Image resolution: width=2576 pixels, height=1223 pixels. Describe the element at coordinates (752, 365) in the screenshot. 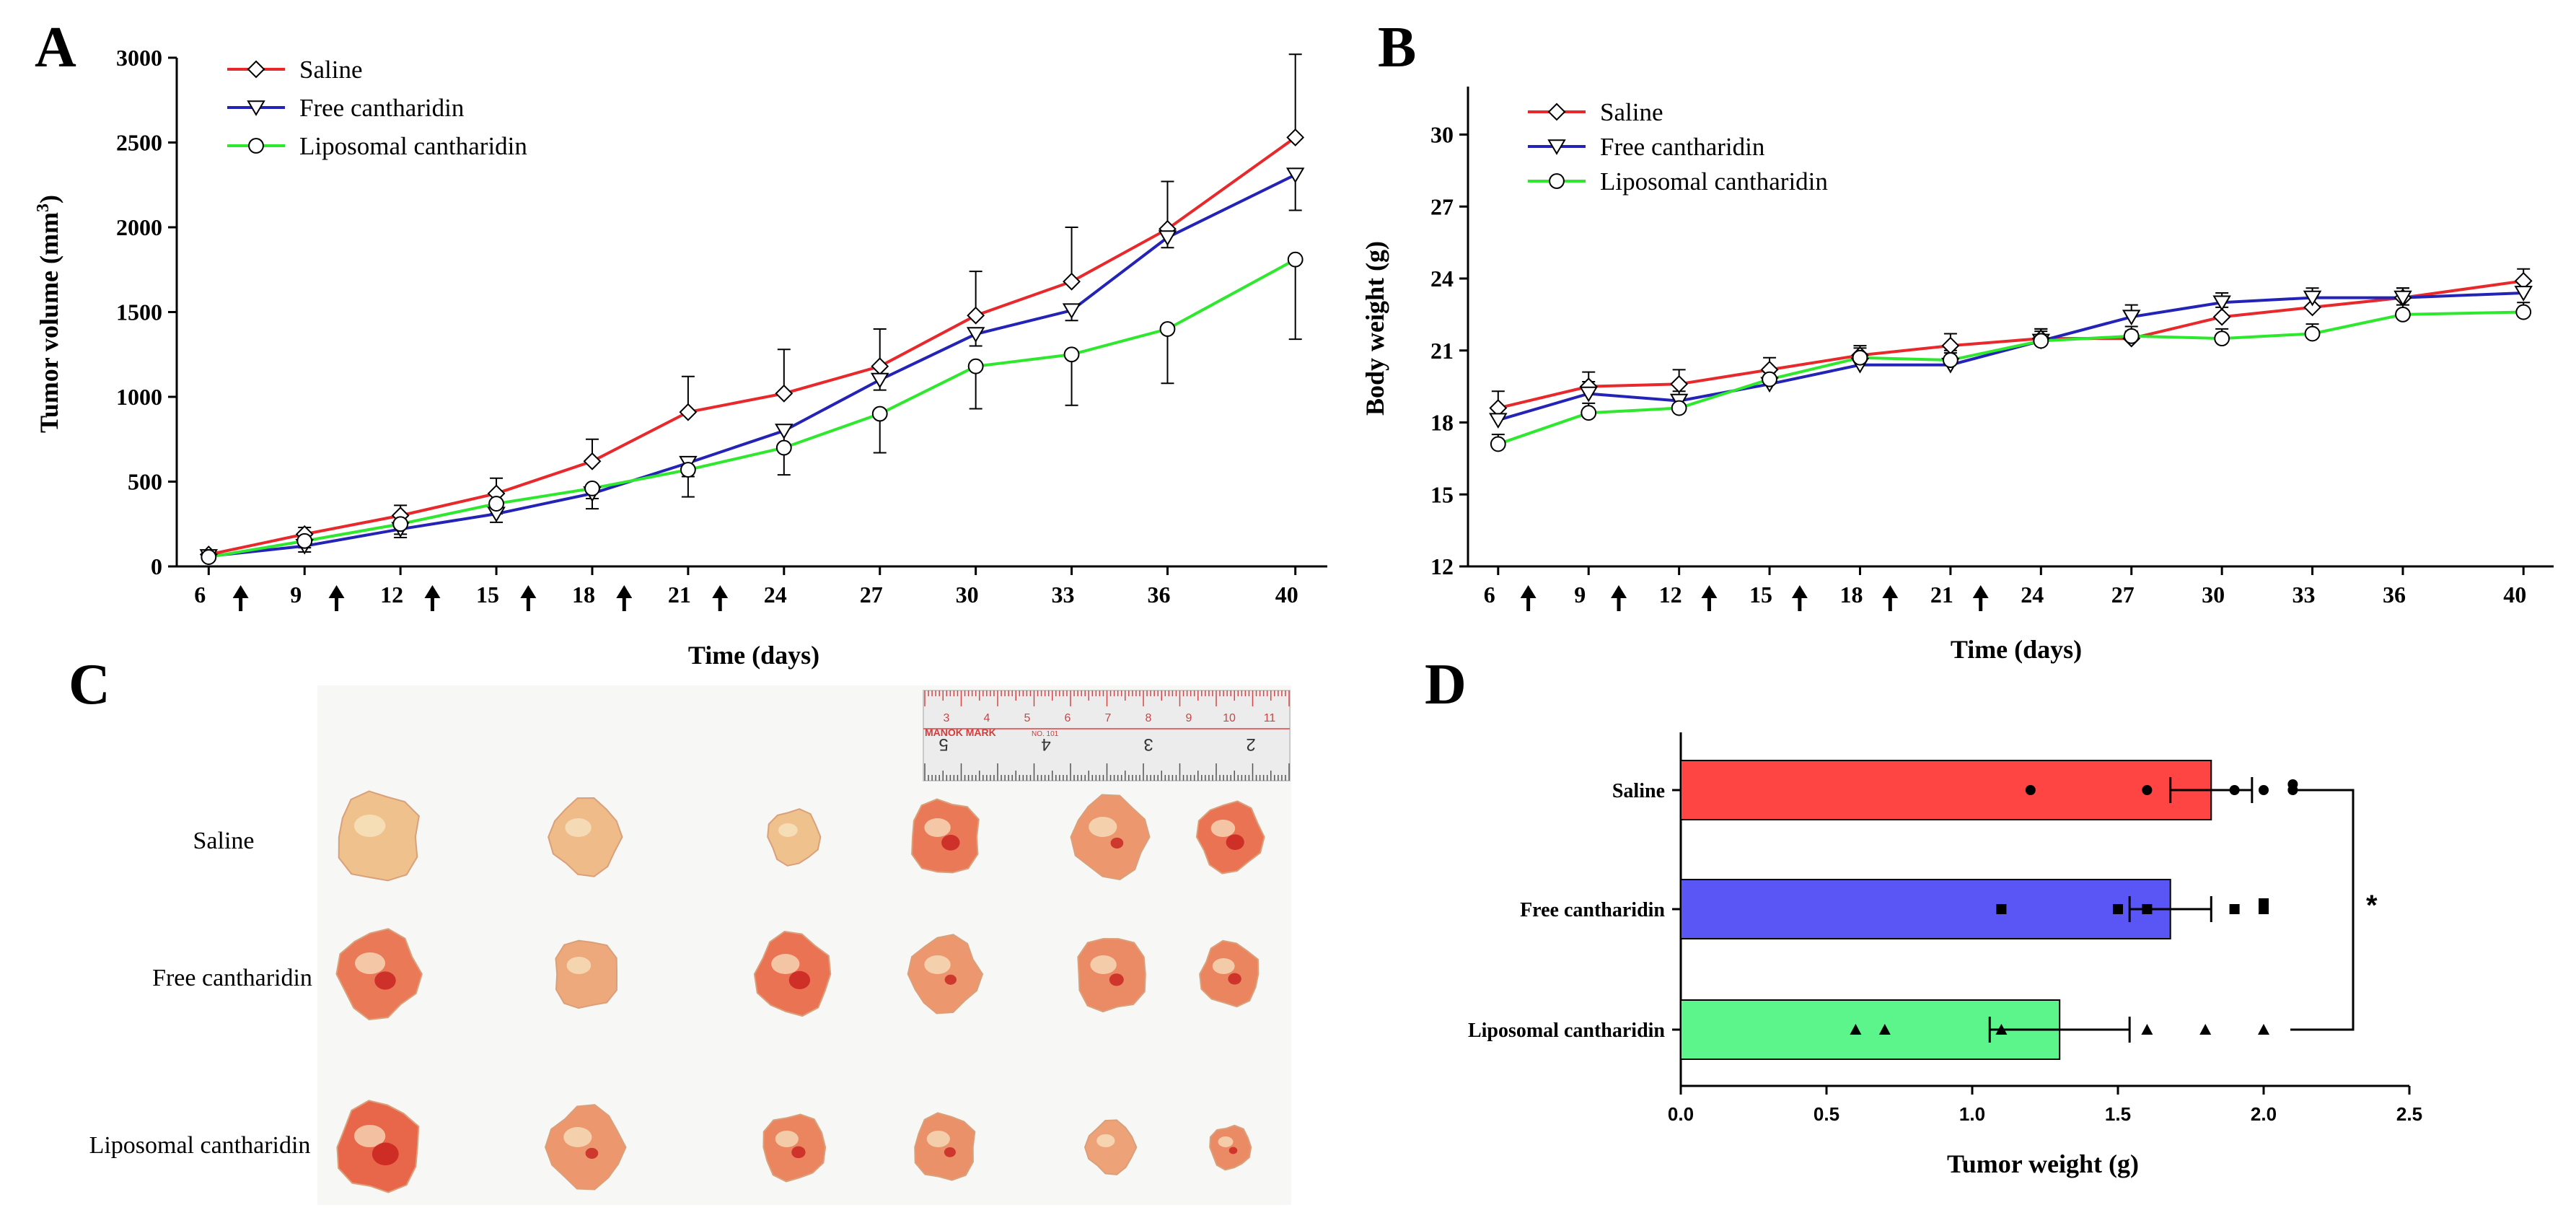

I see `series-line-free-cantharidin` at that location.